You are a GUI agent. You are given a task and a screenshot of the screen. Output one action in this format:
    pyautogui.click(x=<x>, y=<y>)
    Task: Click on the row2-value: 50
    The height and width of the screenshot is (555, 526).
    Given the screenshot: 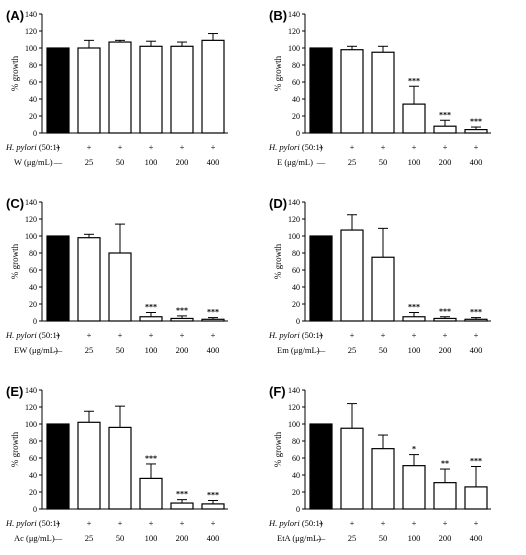 What is the action you would take?
    pyautogui.click(x=383, y=162)
    